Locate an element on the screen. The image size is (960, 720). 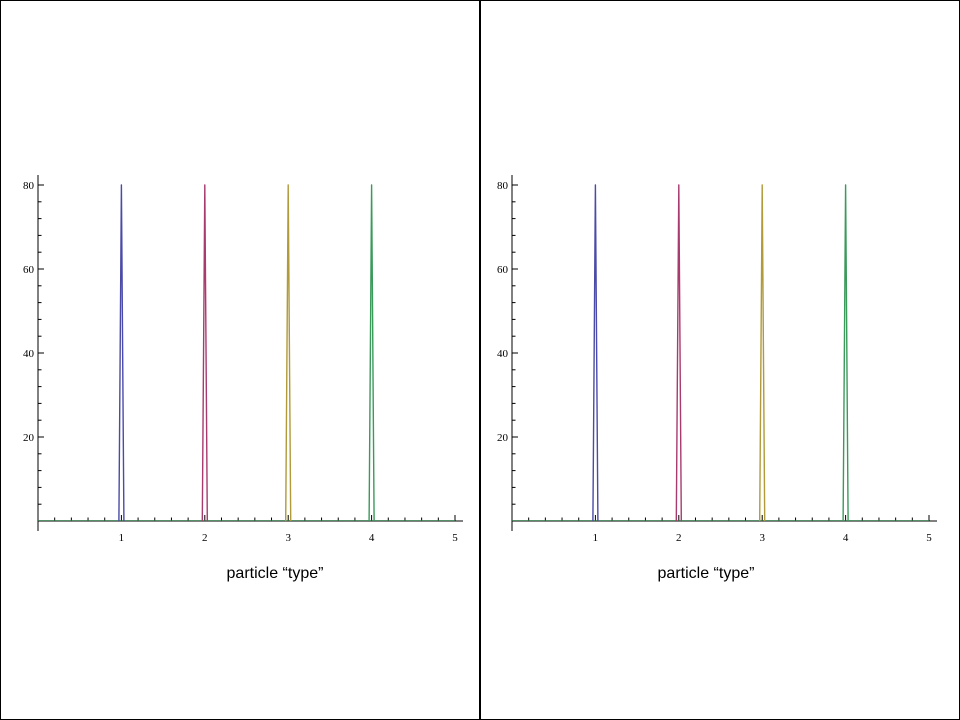
panel-divider is located at coordinates (480, 360).